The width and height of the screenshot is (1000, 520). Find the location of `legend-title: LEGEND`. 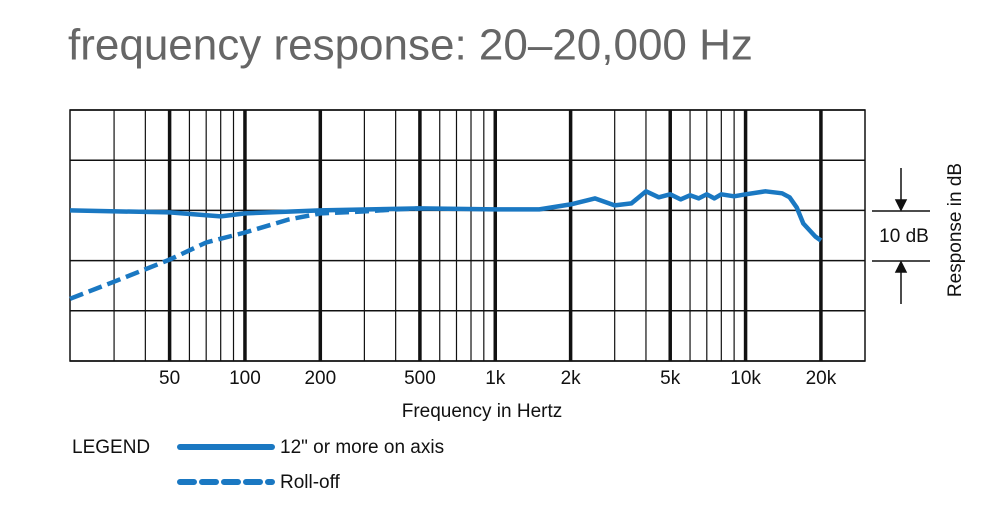

legend-title: LEGEND is located at coordinates (111, 447).